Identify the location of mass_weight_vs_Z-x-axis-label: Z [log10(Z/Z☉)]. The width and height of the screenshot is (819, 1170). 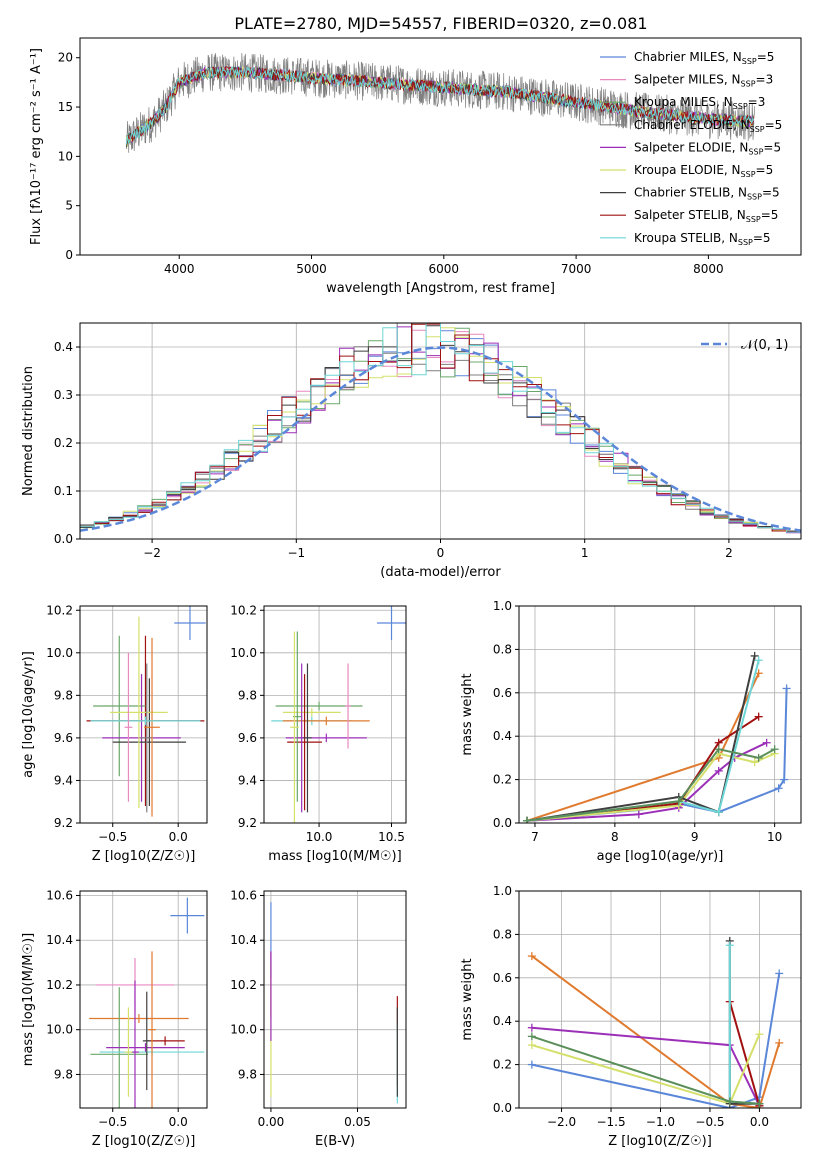
(660, 1141).